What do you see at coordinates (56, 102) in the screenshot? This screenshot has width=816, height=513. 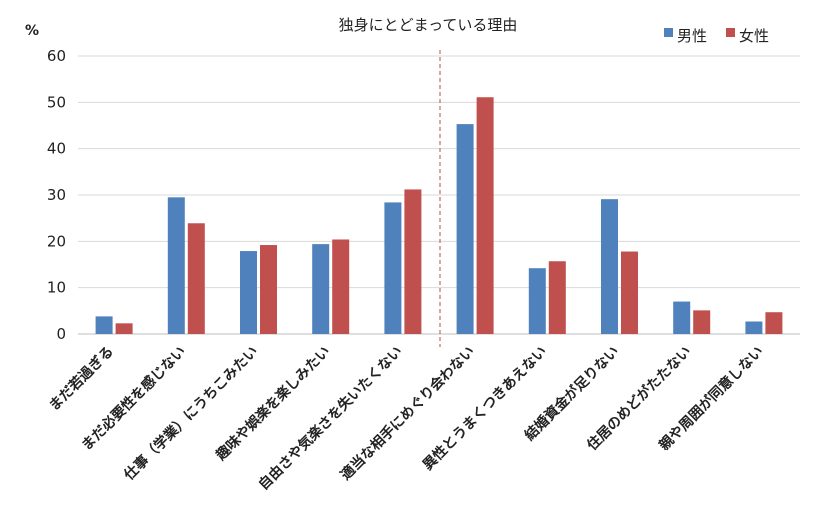 I see `y-tick-label: 50` at bounding box center [56, 102].